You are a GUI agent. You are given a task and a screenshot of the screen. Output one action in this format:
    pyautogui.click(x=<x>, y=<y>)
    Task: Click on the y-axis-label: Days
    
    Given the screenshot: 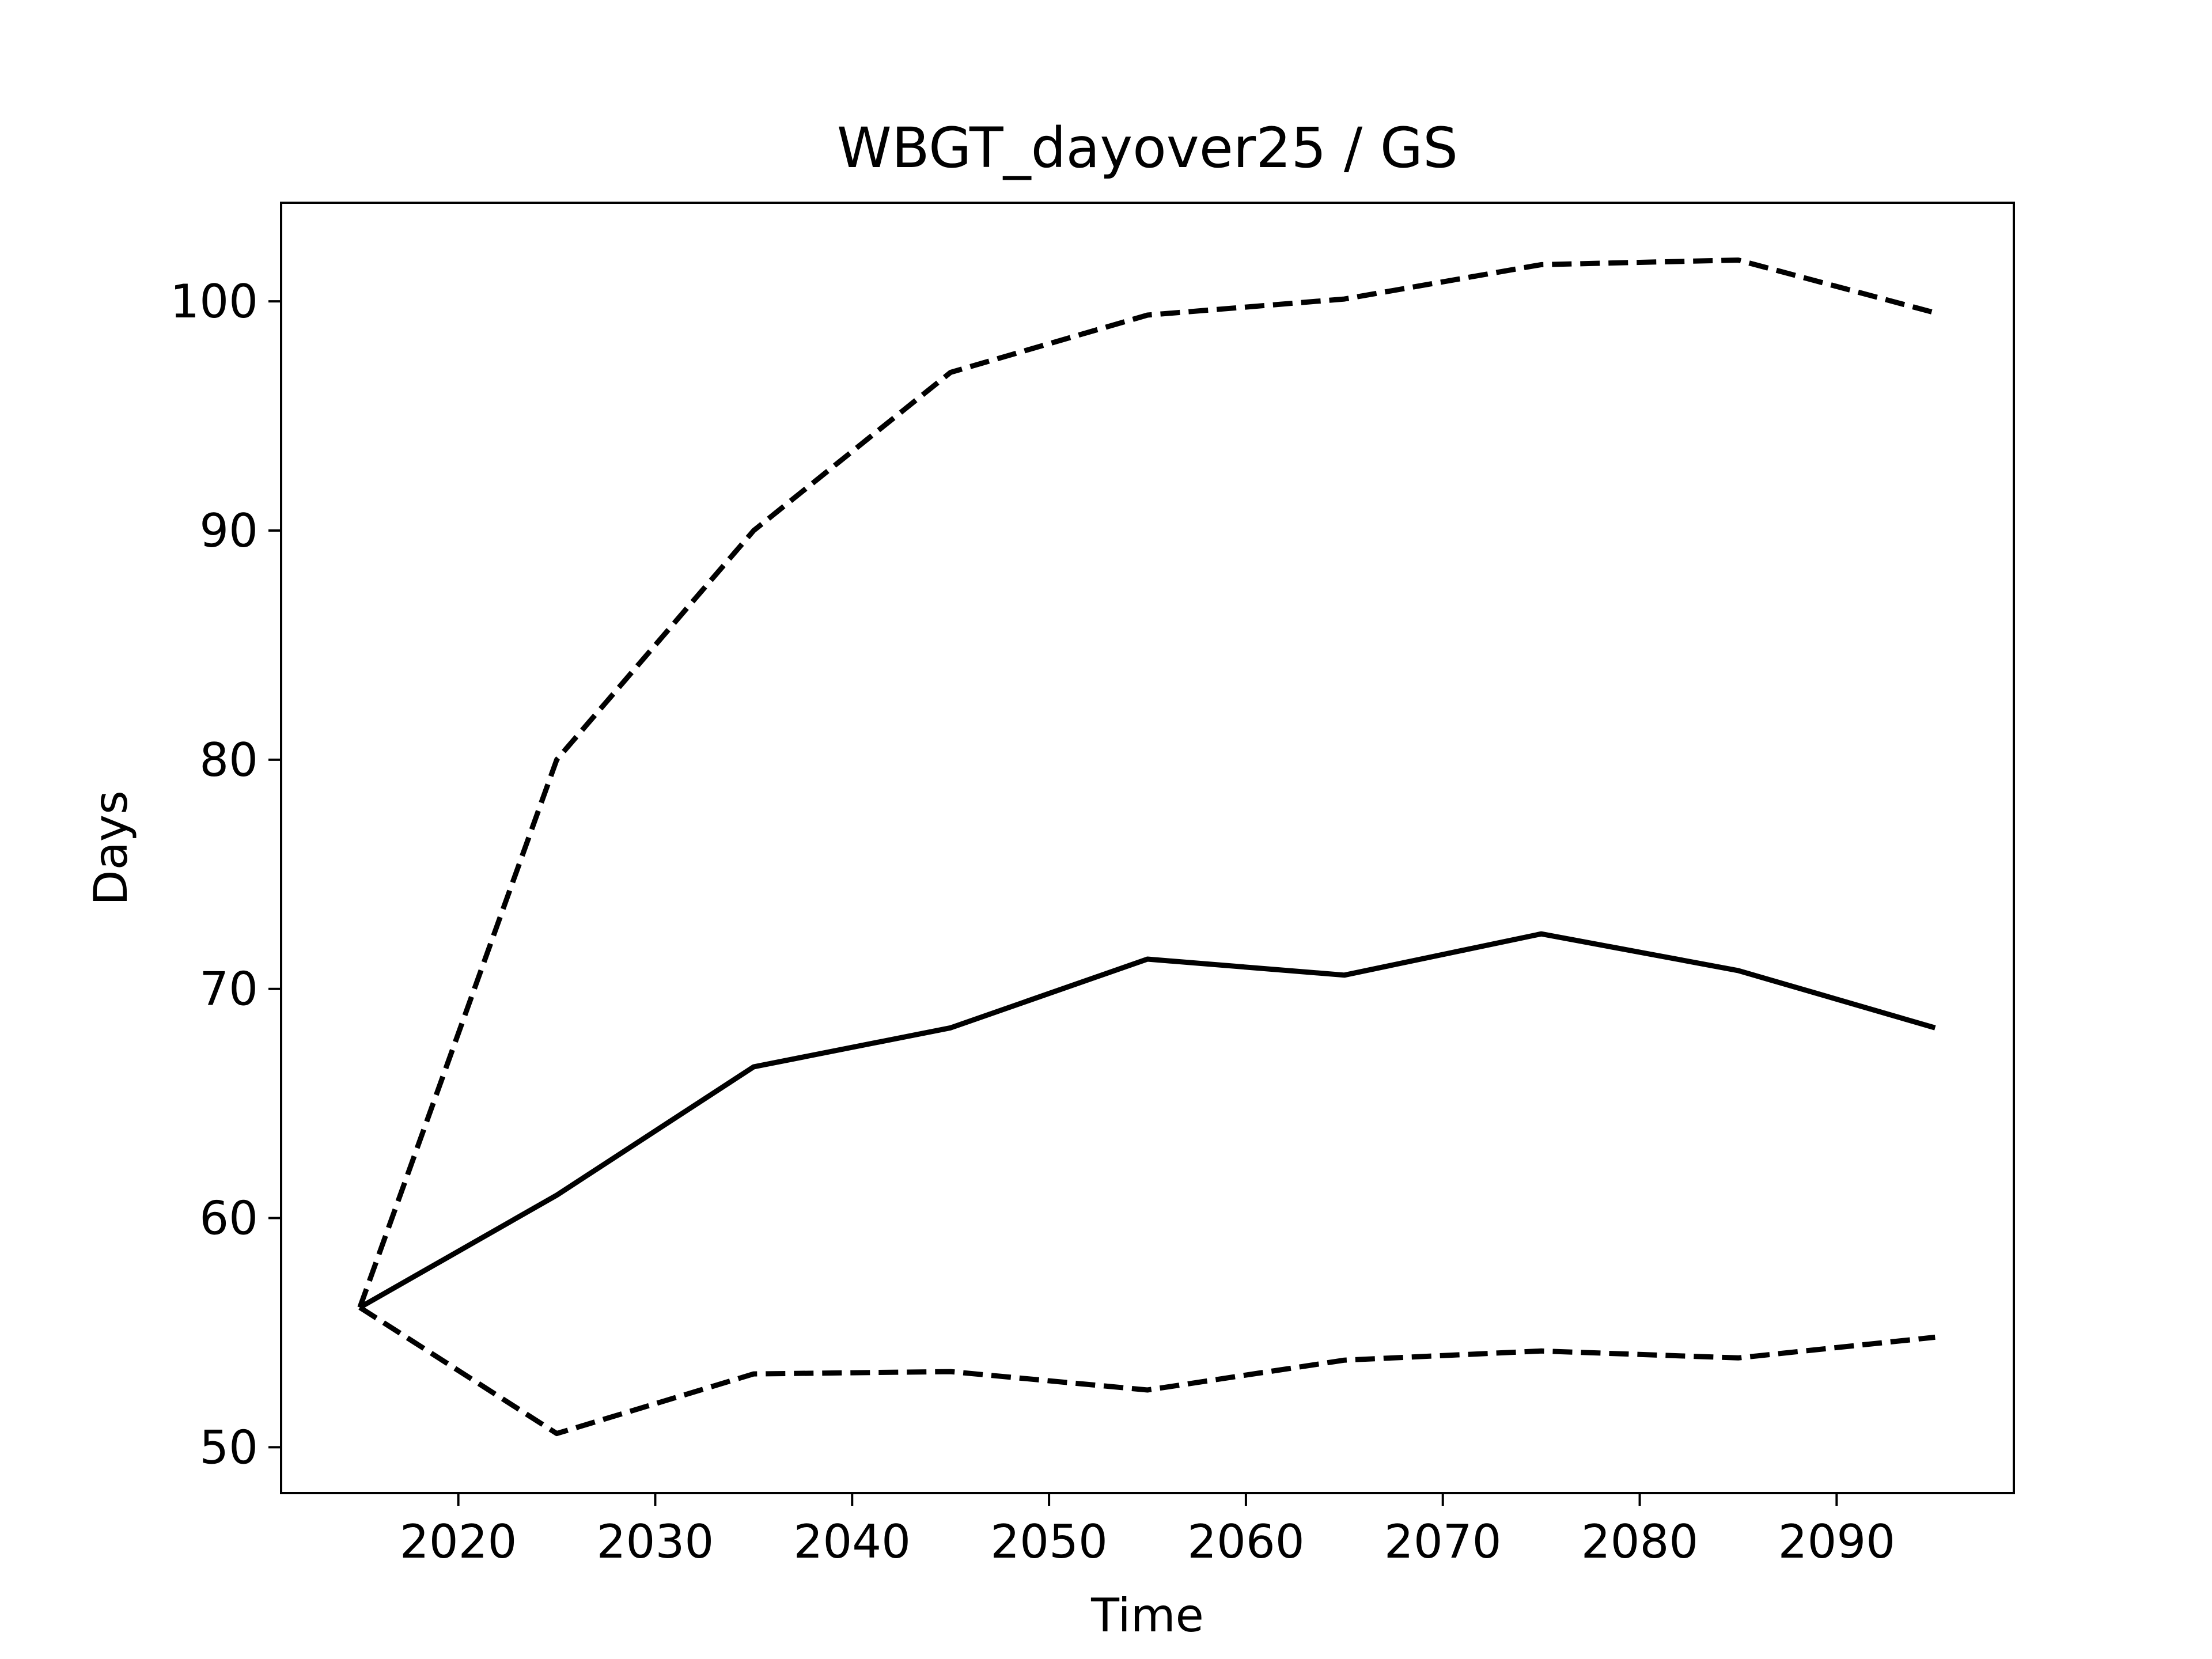 What is the action you would take?
    pyautogui.click(x=111, y=848)
    